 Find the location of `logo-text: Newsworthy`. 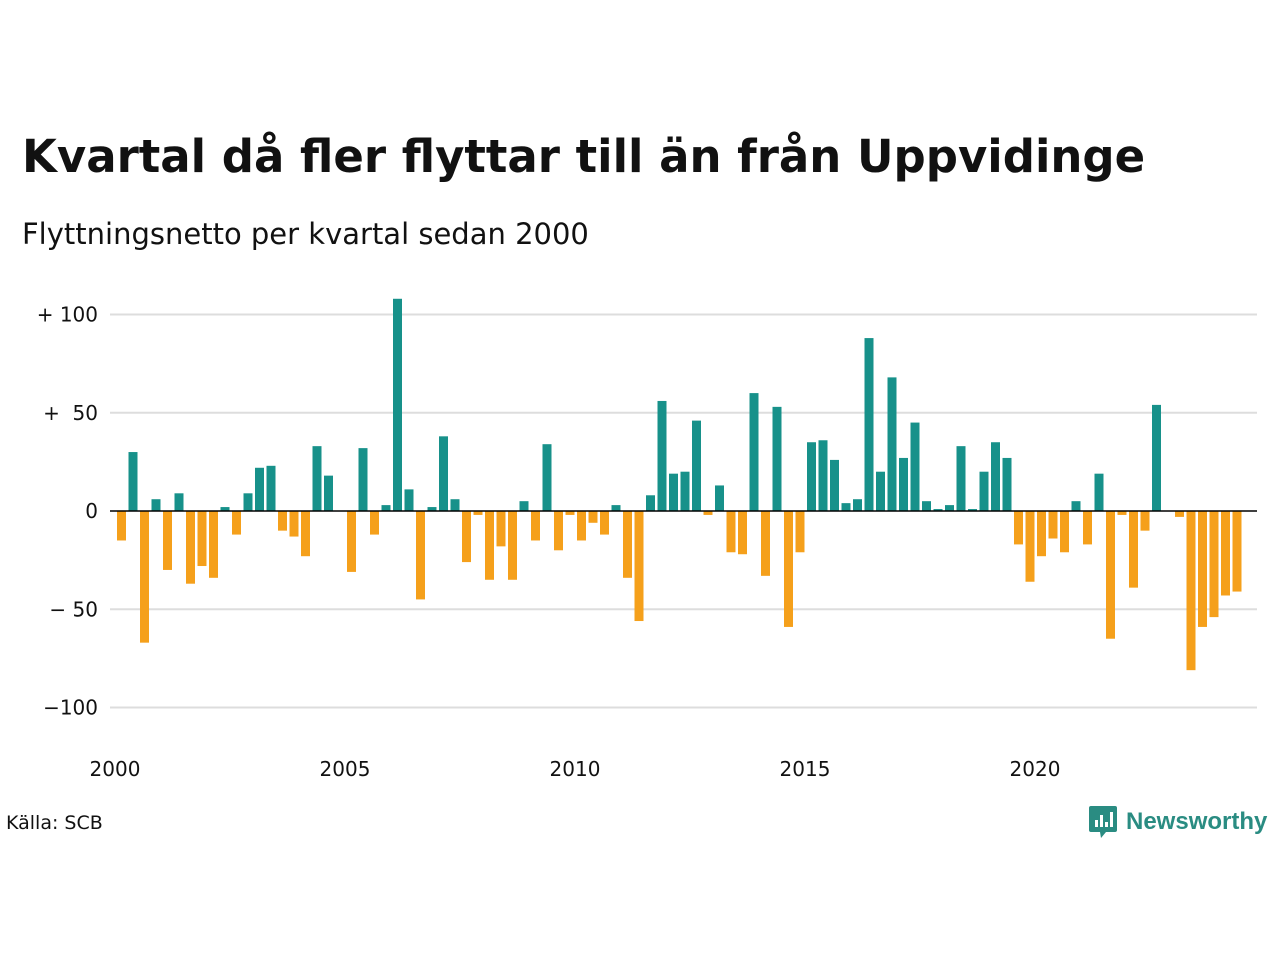

logo-text: Newsworthy is located at coordinates (1197, 821).